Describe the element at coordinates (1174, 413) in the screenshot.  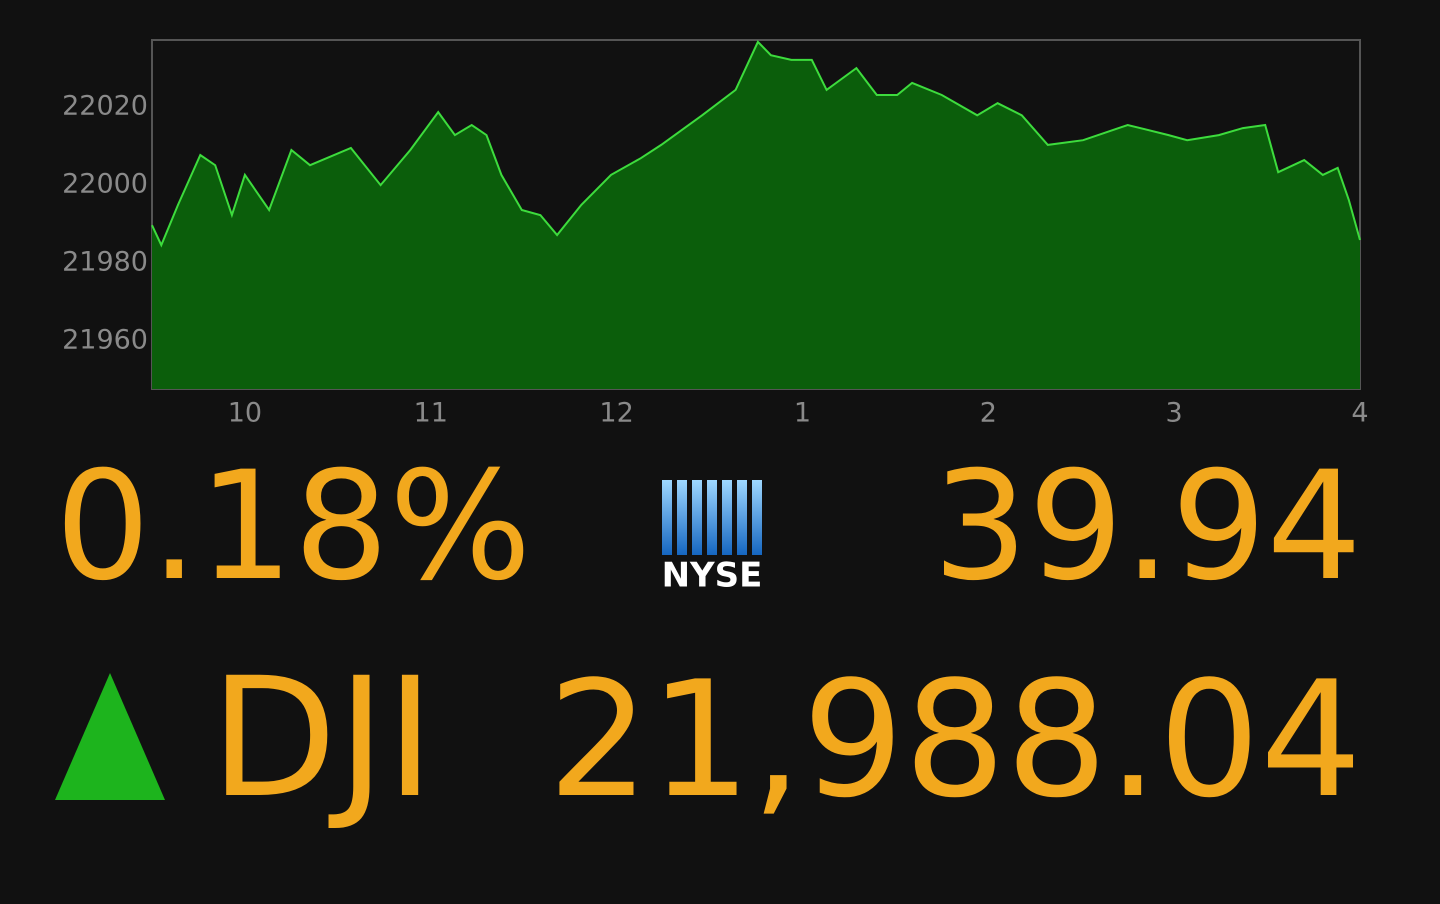
I see `x-tick-label: 3` at that location.